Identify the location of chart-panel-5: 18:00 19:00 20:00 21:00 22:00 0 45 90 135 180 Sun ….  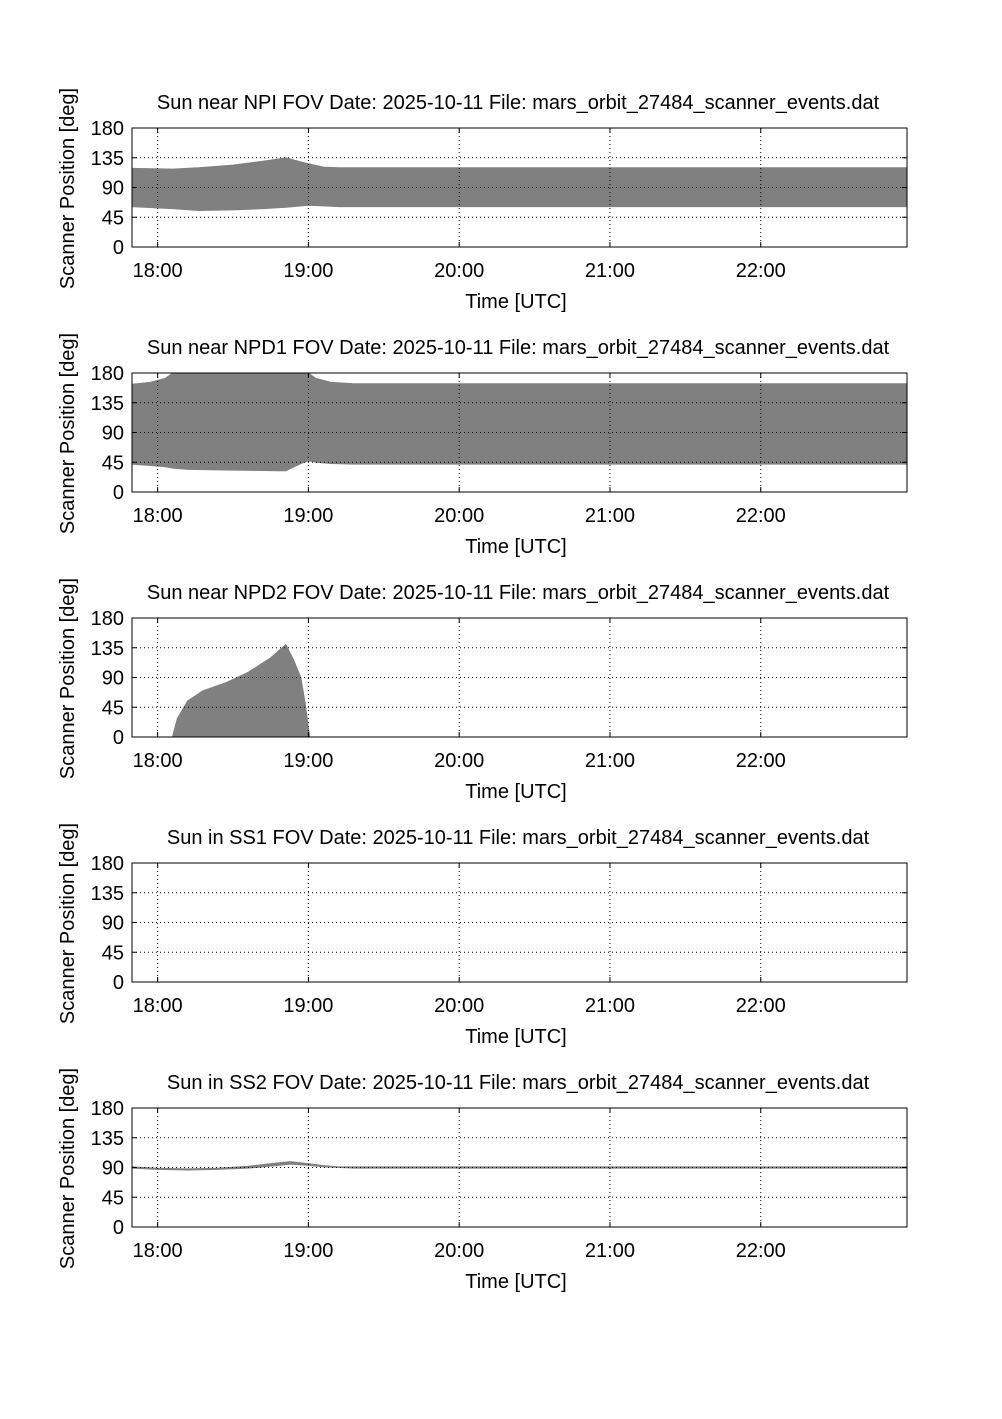
(482, 1180).